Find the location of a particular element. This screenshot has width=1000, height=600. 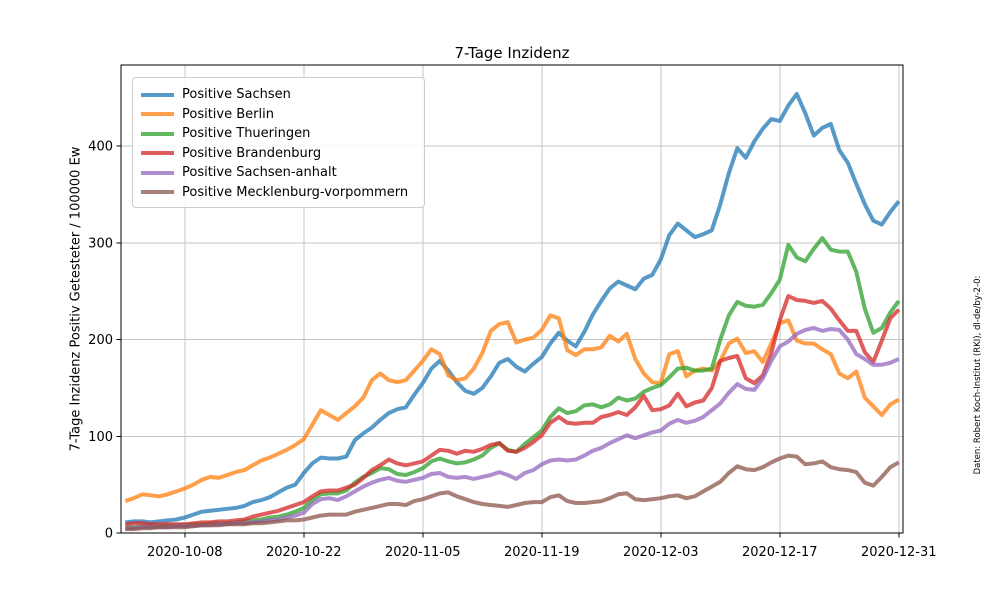

y-tick-label: 0 is located at coordinates (109, 534).